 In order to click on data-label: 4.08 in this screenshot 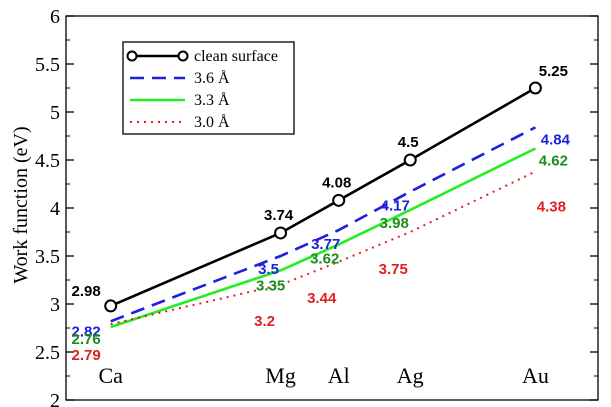, I will do `click(336, 182)`.